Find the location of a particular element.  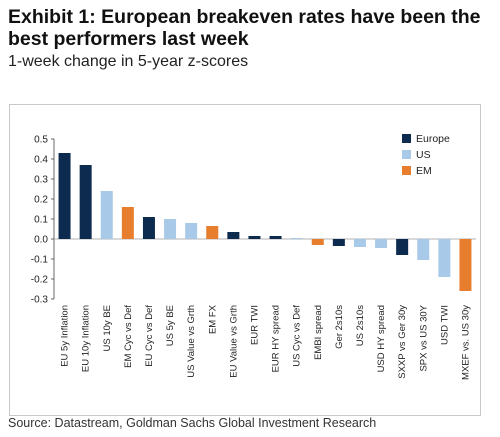

x-tick-label: EUR TWI is located at coordinates (254, 325).